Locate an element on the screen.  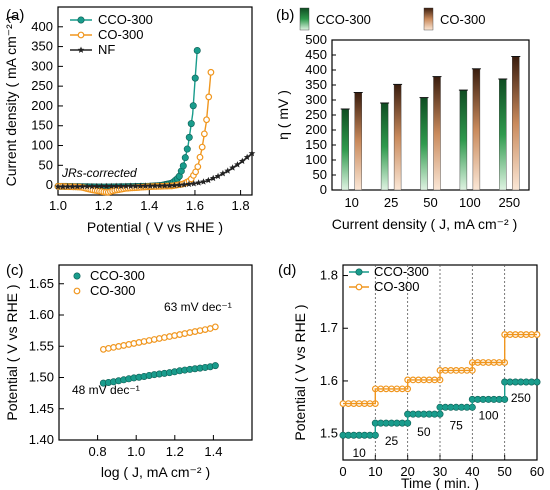
y-tick-label-a: 250 is located at coordinates (42, 85).